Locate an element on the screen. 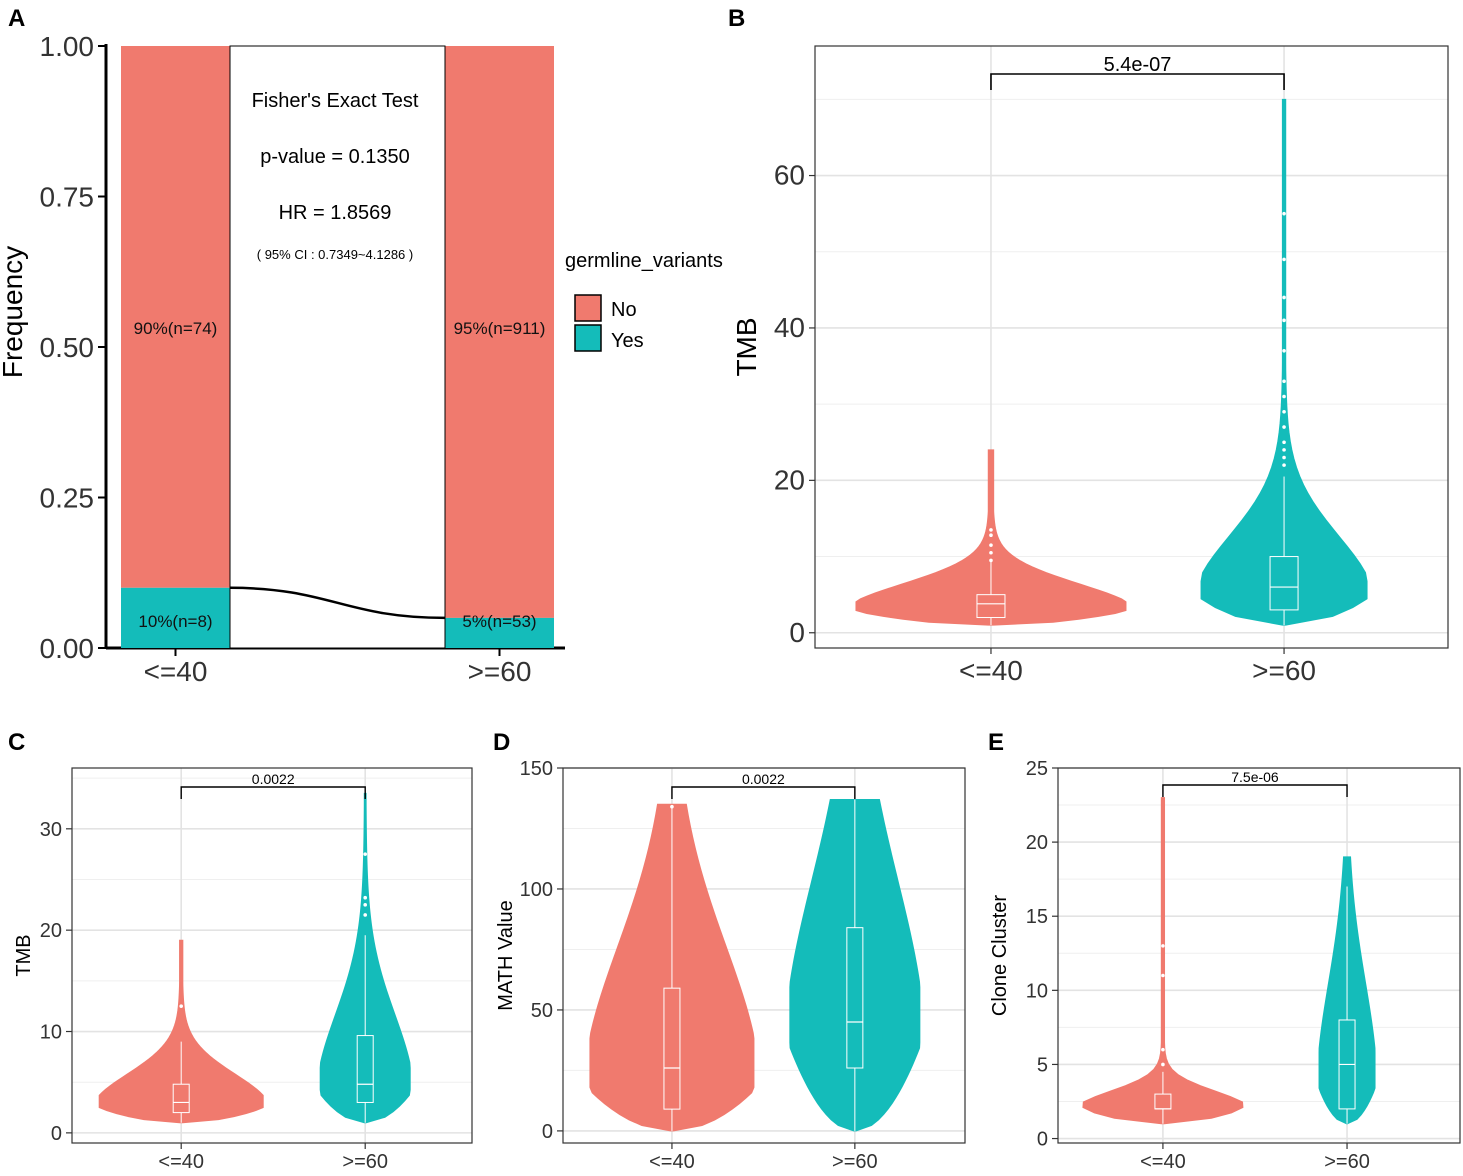 The width and height of the screenshot is (1463, 1176). a-x-tick-label: <=40 is located at coordinates (176, 671).